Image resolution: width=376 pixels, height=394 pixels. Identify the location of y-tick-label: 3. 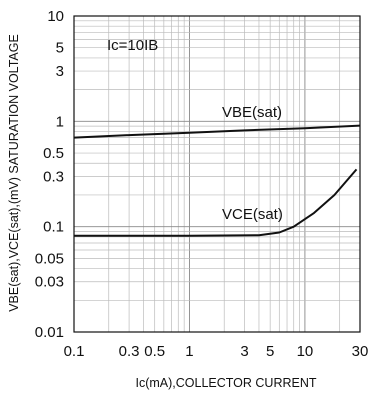
(60, 71).